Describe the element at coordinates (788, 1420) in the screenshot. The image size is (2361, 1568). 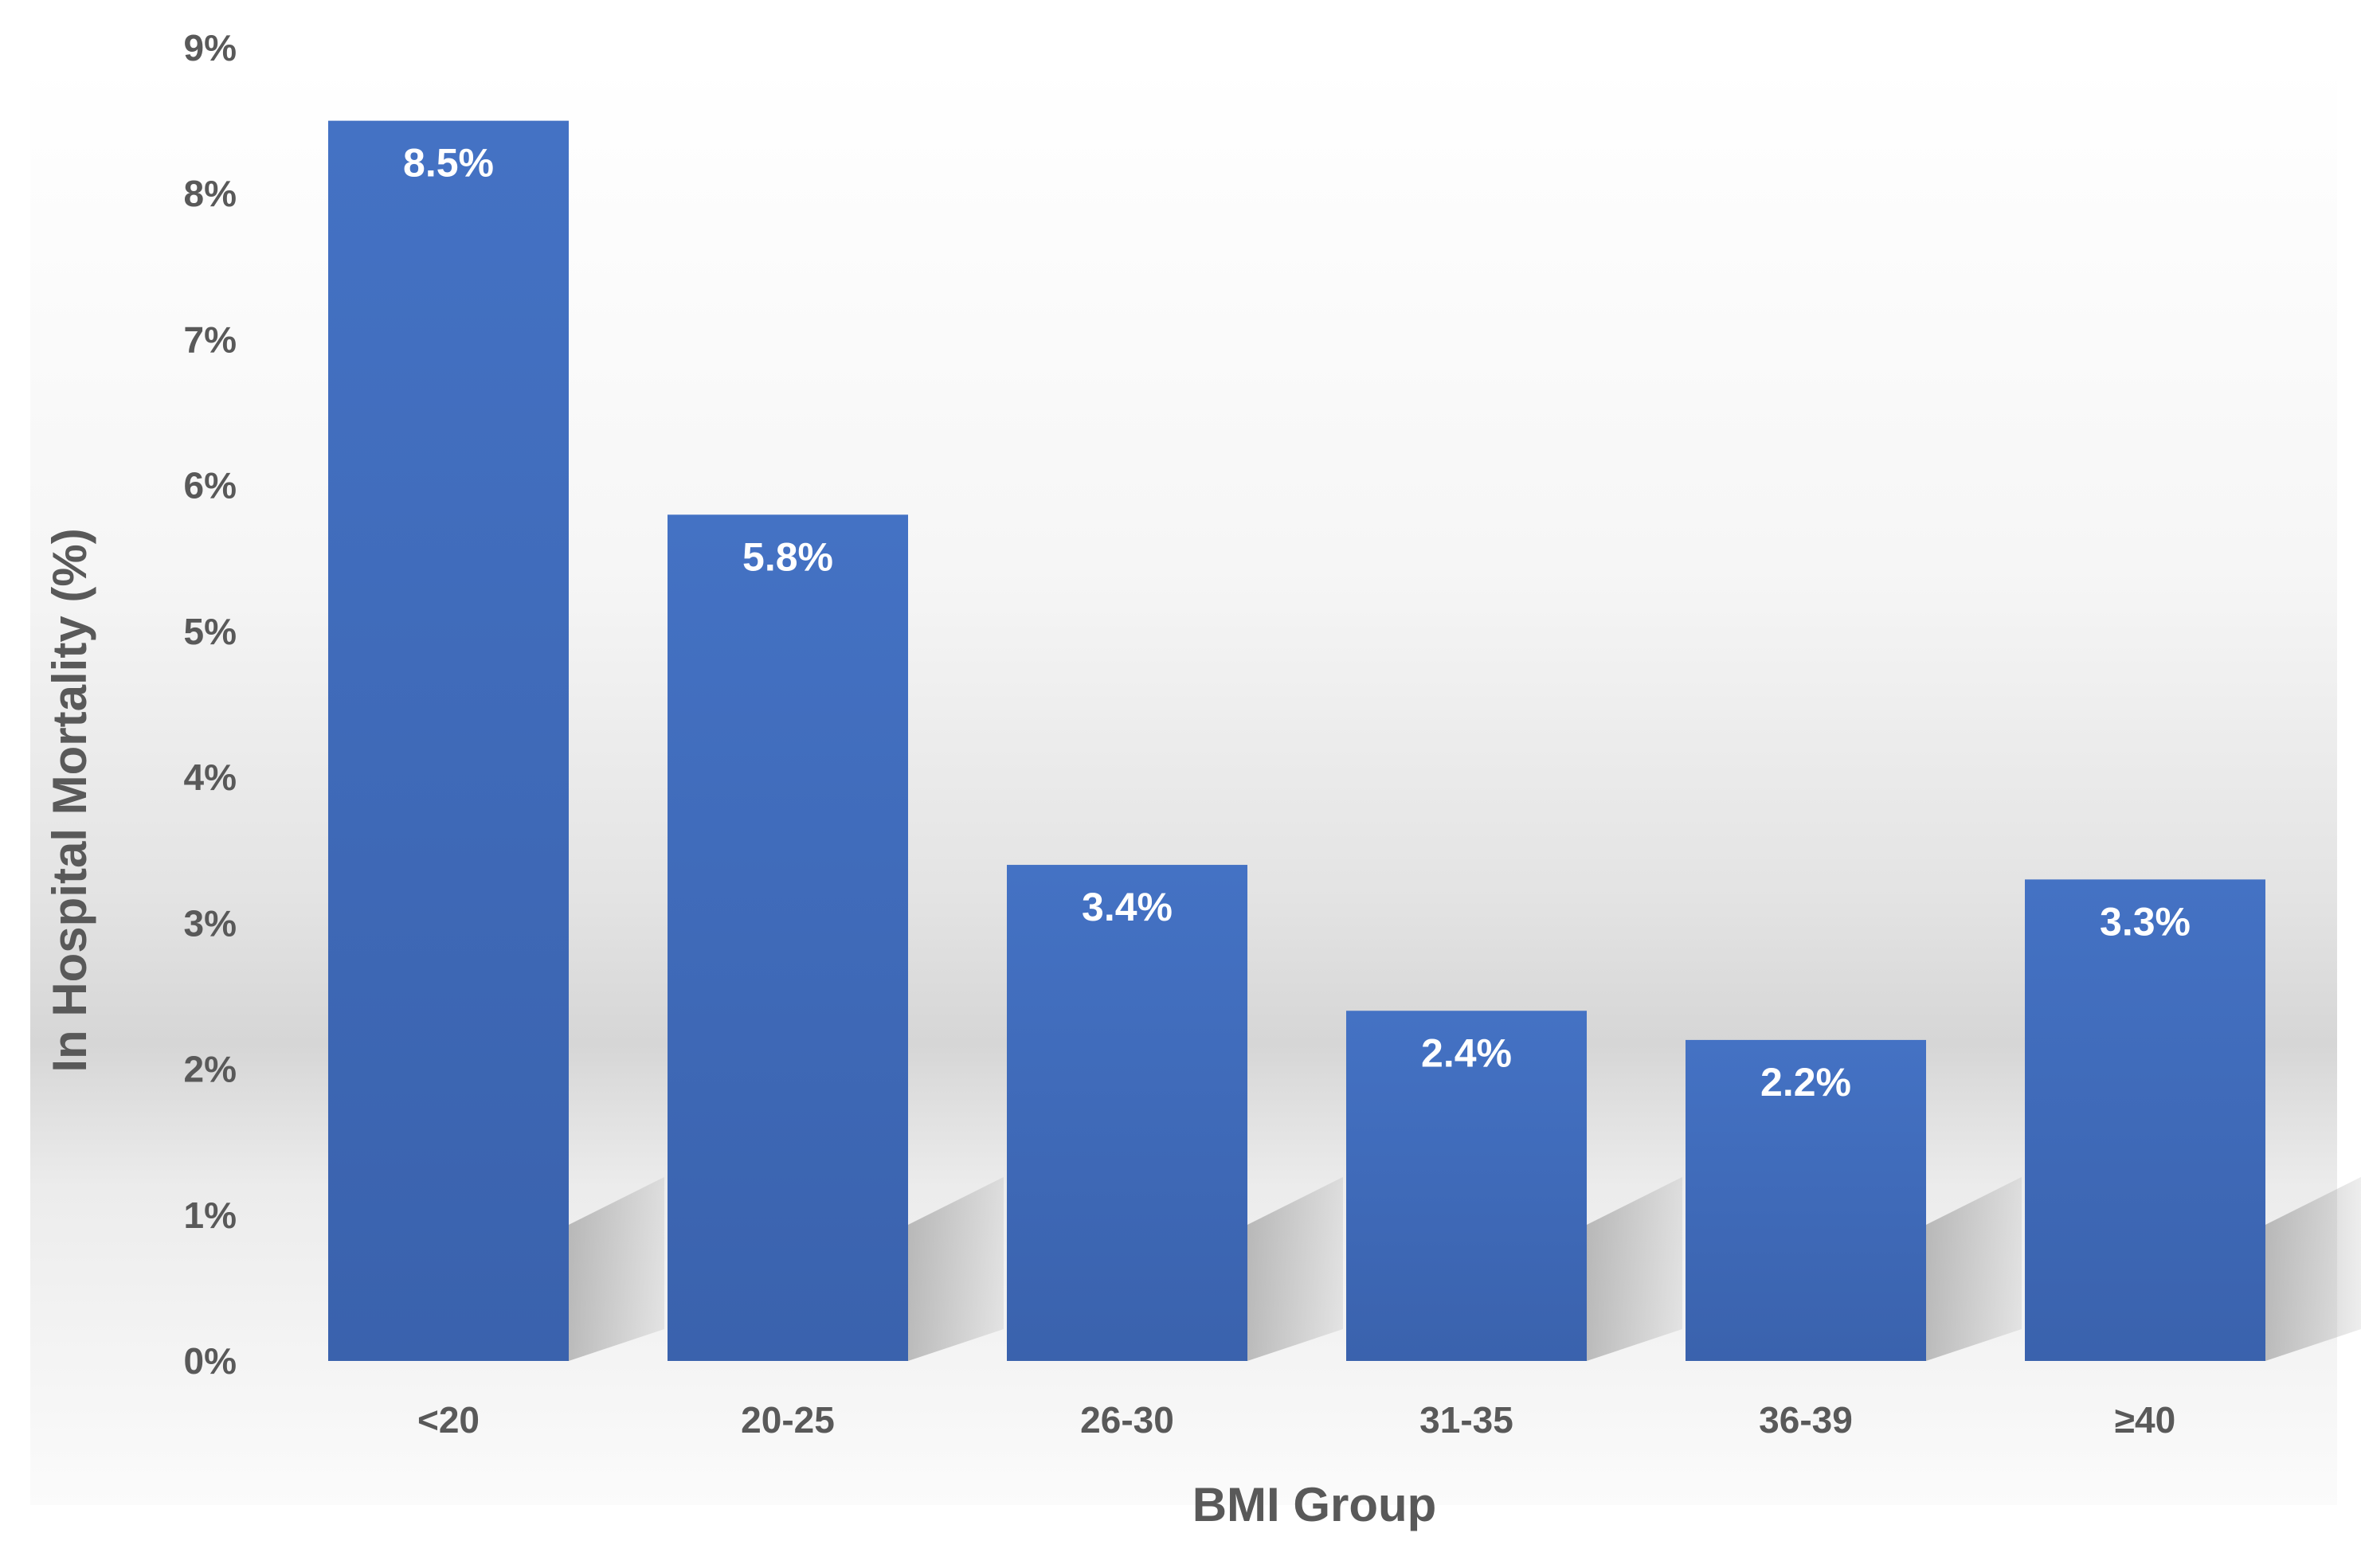
I see `x-category-label: 20-25` at that location.